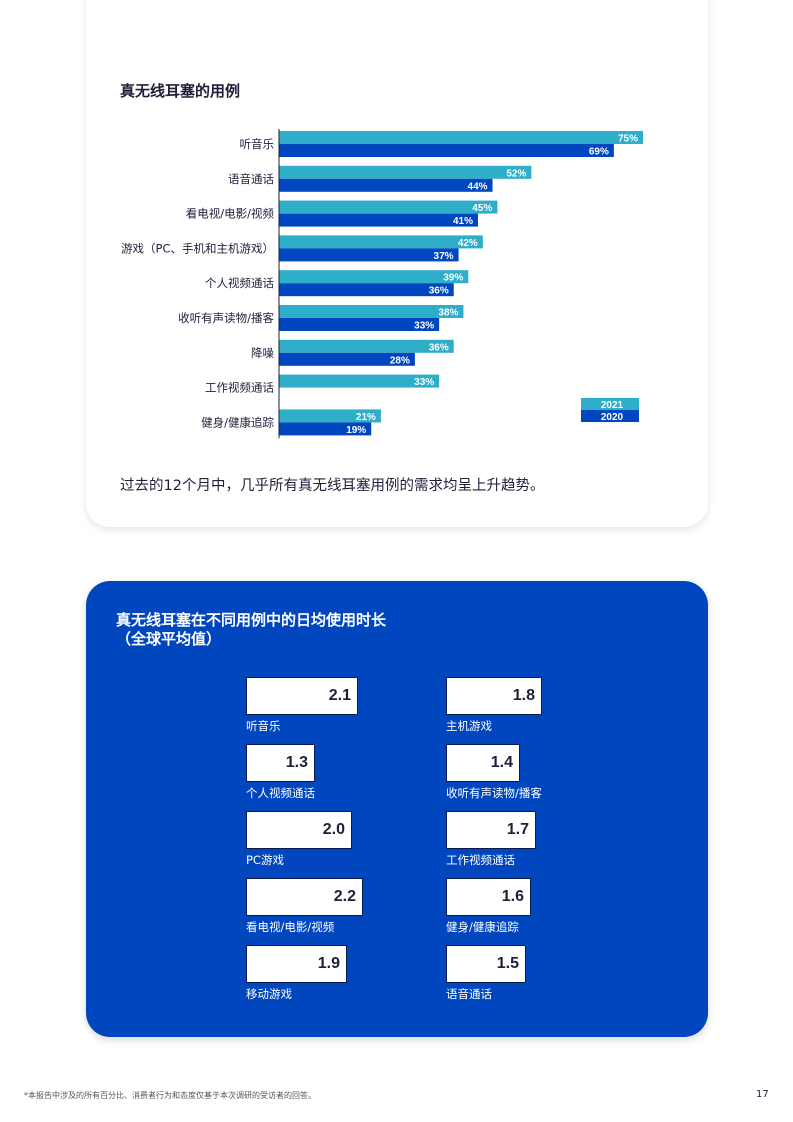 The height and width of the screenshot is (1122, 793). I want to click on chart-summary: 过去的12个月中，几乎所有真无线耳塞用例的需求均呈上升趋势。, so click(332, 486).